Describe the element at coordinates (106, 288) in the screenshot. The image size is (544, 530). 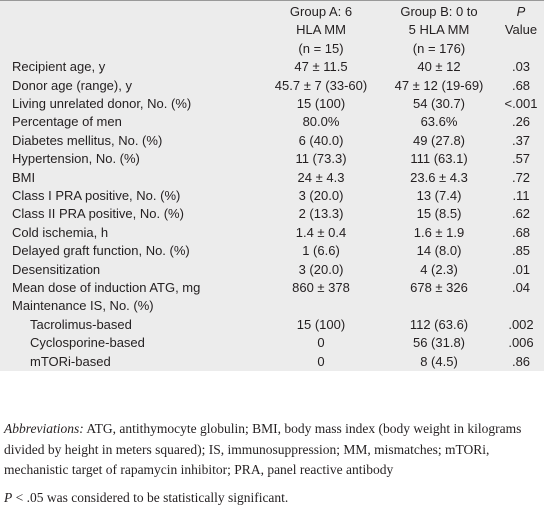
I see `row-label: Mean dose of induction ATG, mg` at that location.